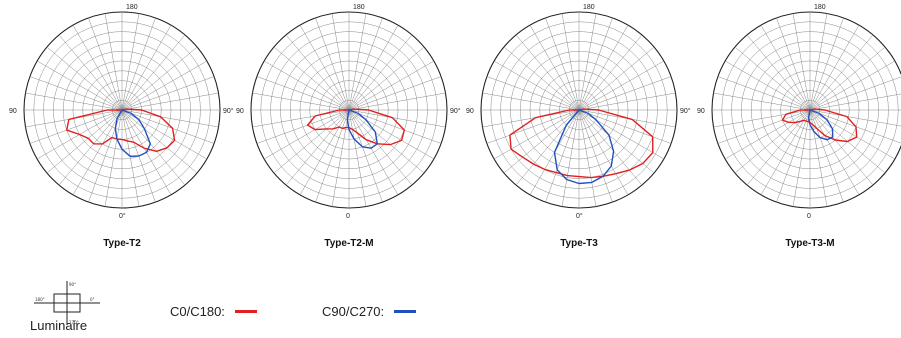 Image resolution: width=901 pixels, height=338 pixels. Describe the element at coordinates (92, 299) in the screenshot. I see `luminaire-right-angle: 0°` at that location.